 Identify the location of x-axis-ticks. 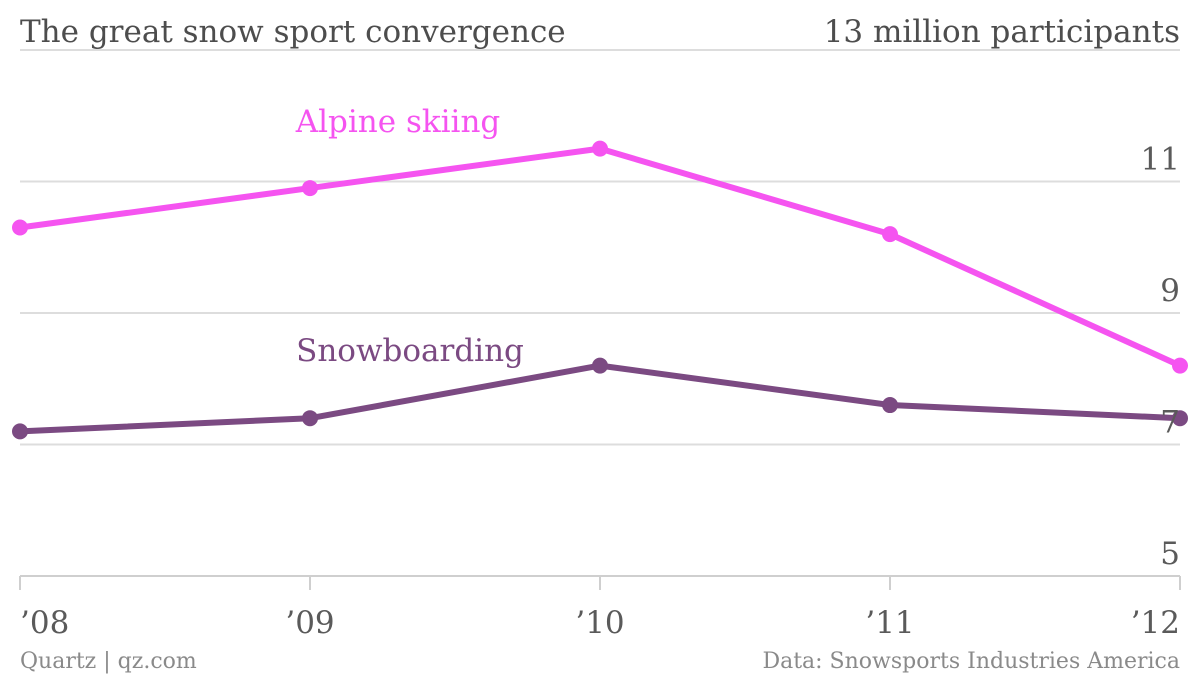
(600, 583).